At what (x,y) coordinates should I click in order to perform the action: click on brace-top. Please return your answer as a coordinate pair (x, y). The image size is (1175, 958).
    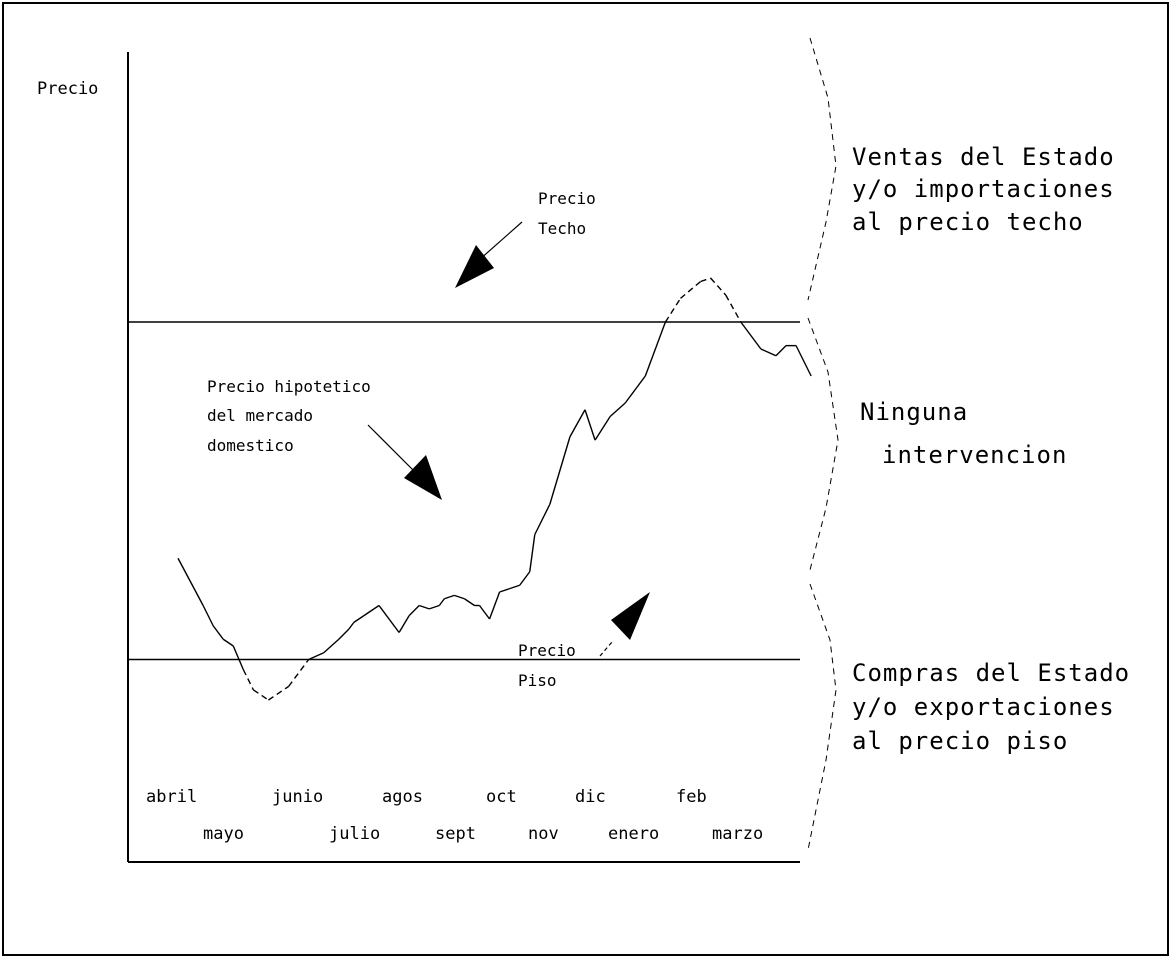
    Looking at the image, I should click on (822, 169).